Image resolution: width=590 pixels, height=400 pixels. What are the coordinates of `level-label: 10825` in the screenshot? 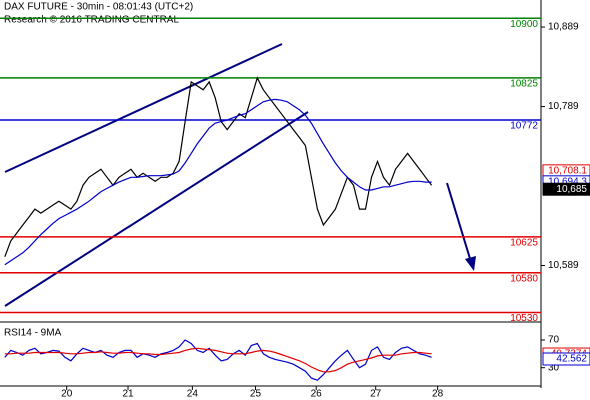 It's located at (524, 84).